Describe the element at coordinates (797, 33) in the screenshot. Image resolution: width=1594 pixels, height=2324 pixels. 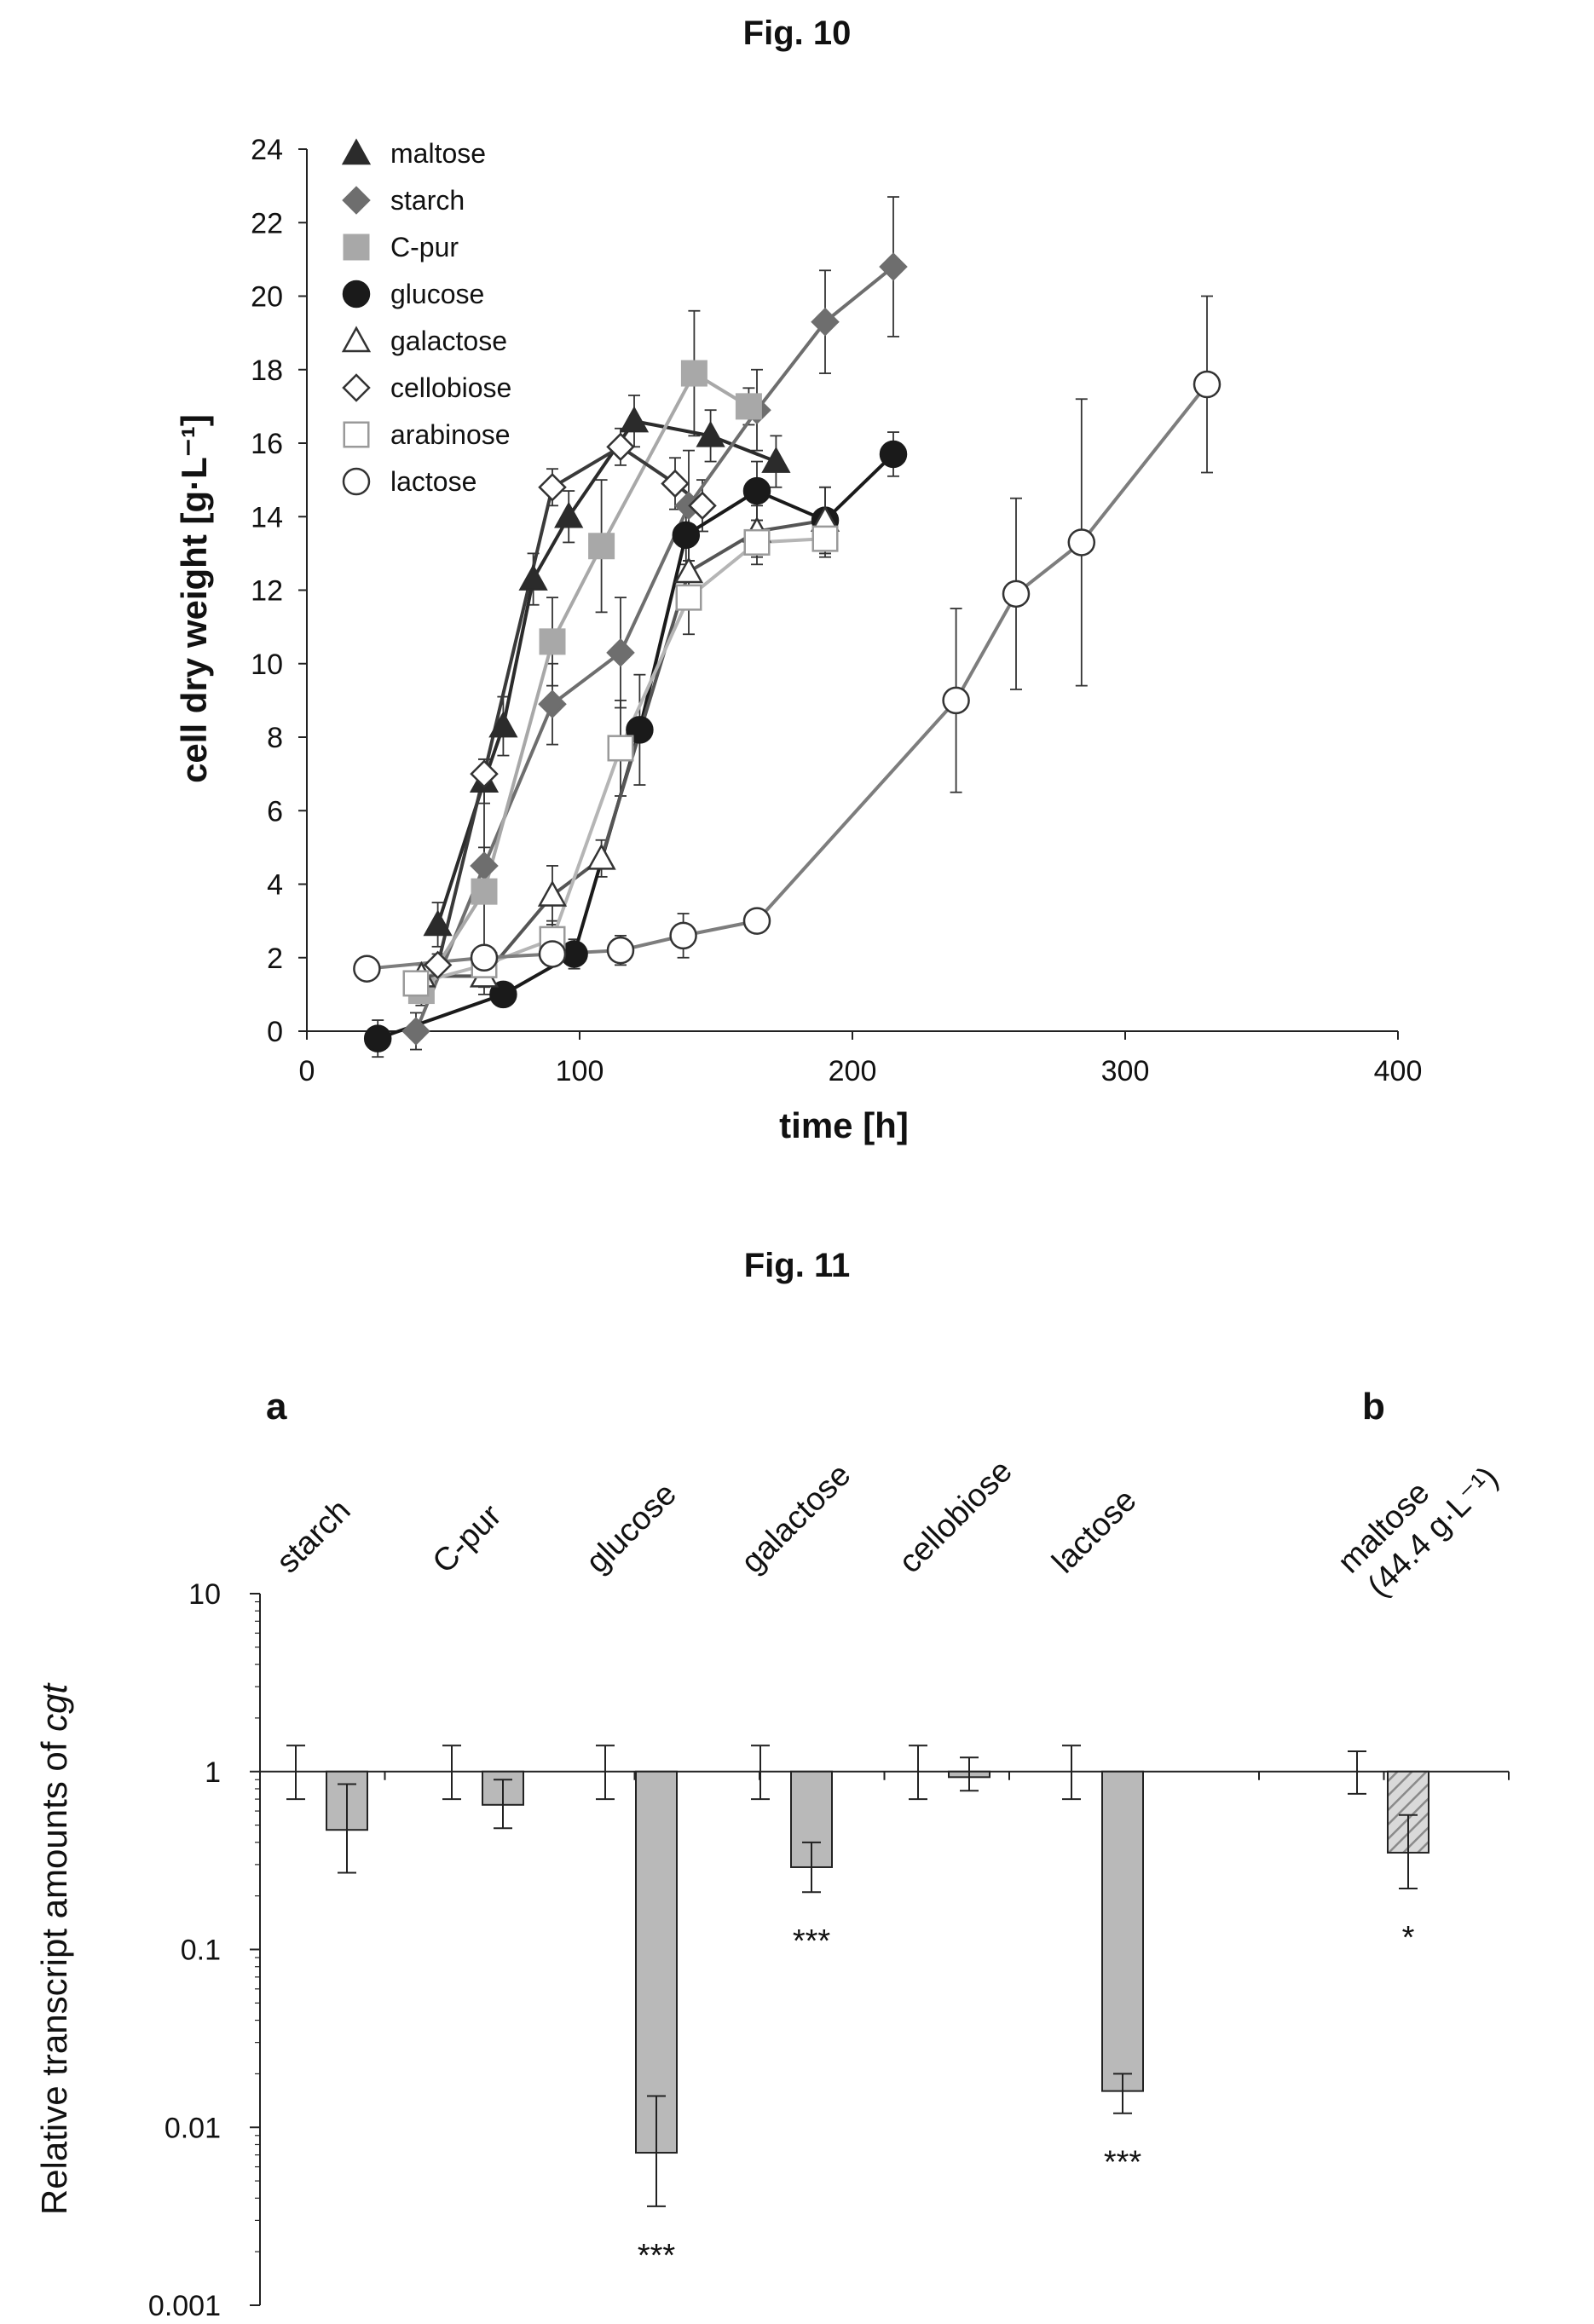
I see `fig10-title: Fig. 10` at that location.